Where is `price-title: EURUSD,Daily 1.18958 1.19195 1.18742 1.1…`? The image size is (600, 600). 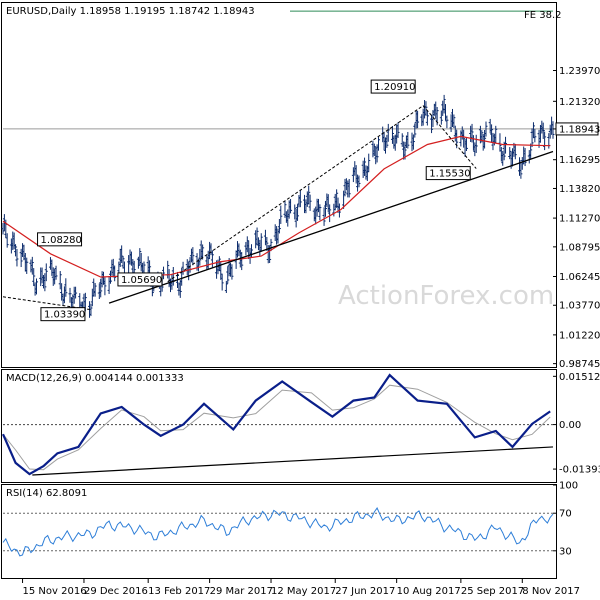
price-title: EURUSD,Daily 1.18958 1.19195 1.18742 1.1… is located at coordinates (130, 11).